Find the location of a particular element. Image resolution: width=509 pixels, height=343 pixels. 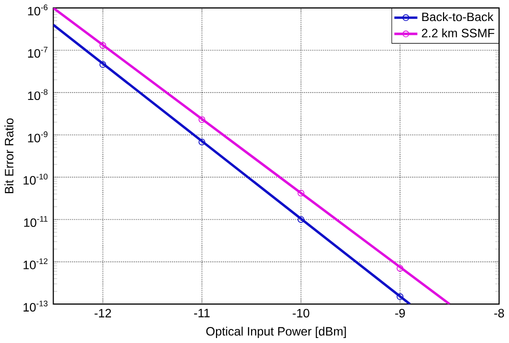

legend-label: Back-to-Back is located at coordinates (458, 17).